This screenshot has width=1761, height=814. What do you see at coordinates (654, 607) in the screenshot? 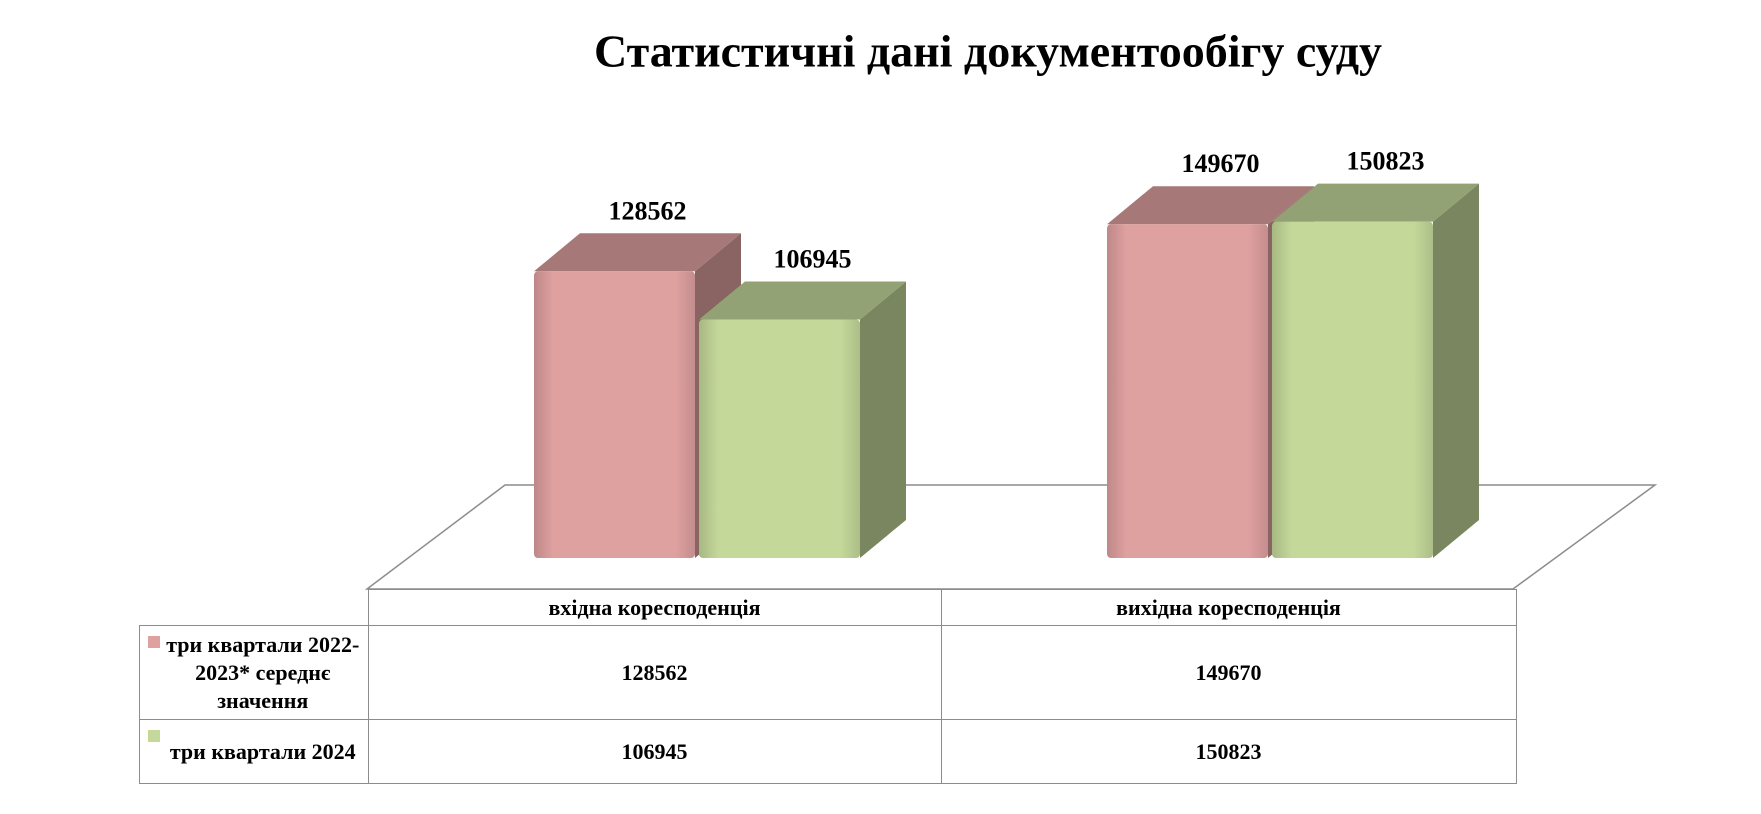
I see `header-cell: вхідна коресподенція` at bounding box center [654, 607].